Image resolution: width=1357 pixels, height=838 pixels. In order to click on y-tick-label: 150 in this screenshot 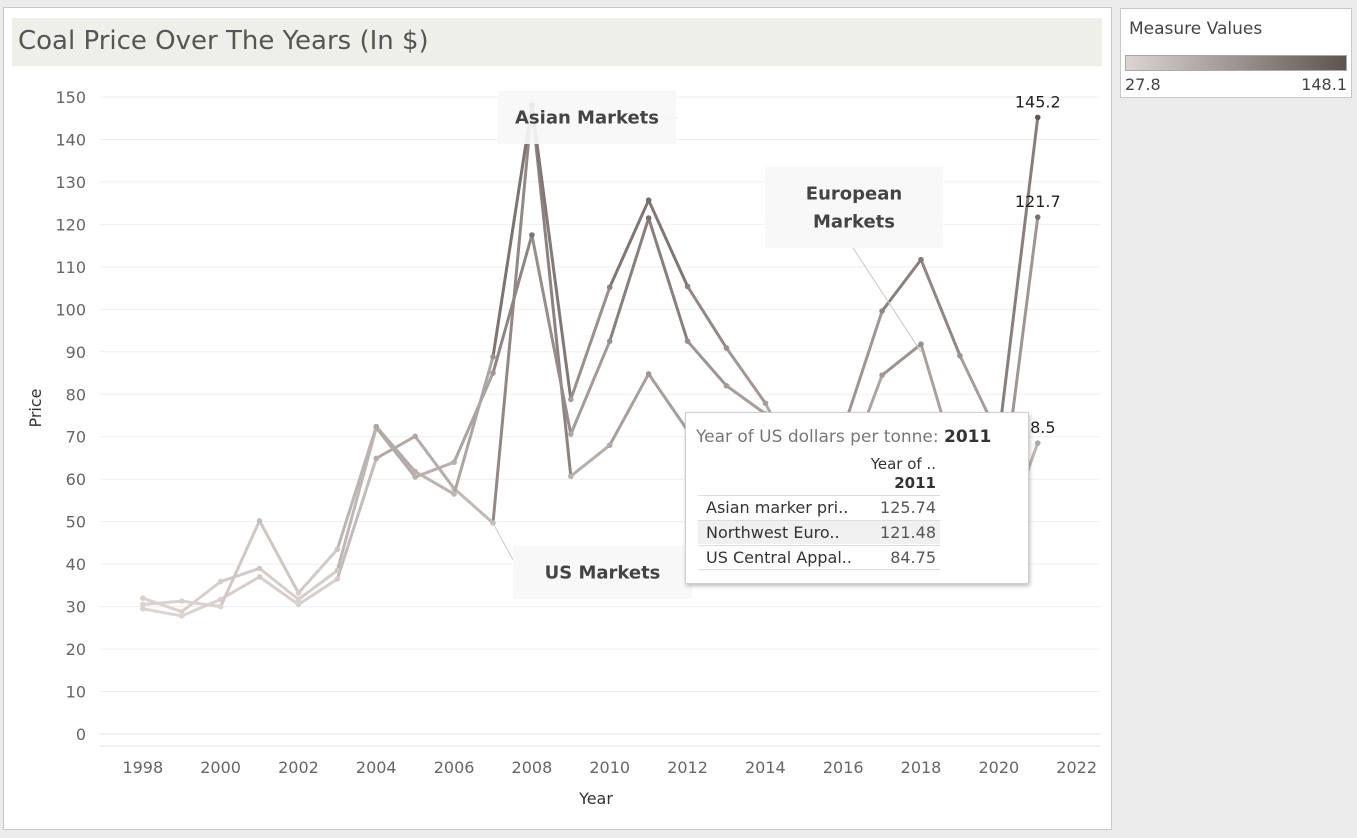, I will do `click(70, 97)`.